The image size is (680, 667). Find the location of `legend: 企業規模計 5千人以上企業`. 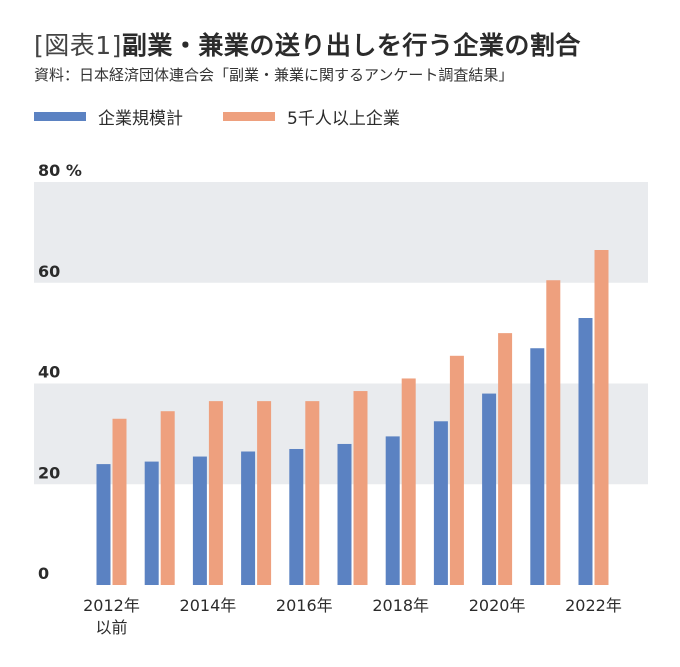

legend: 企業規模計 5千人以上企業 is located at coordinates (237, 116).